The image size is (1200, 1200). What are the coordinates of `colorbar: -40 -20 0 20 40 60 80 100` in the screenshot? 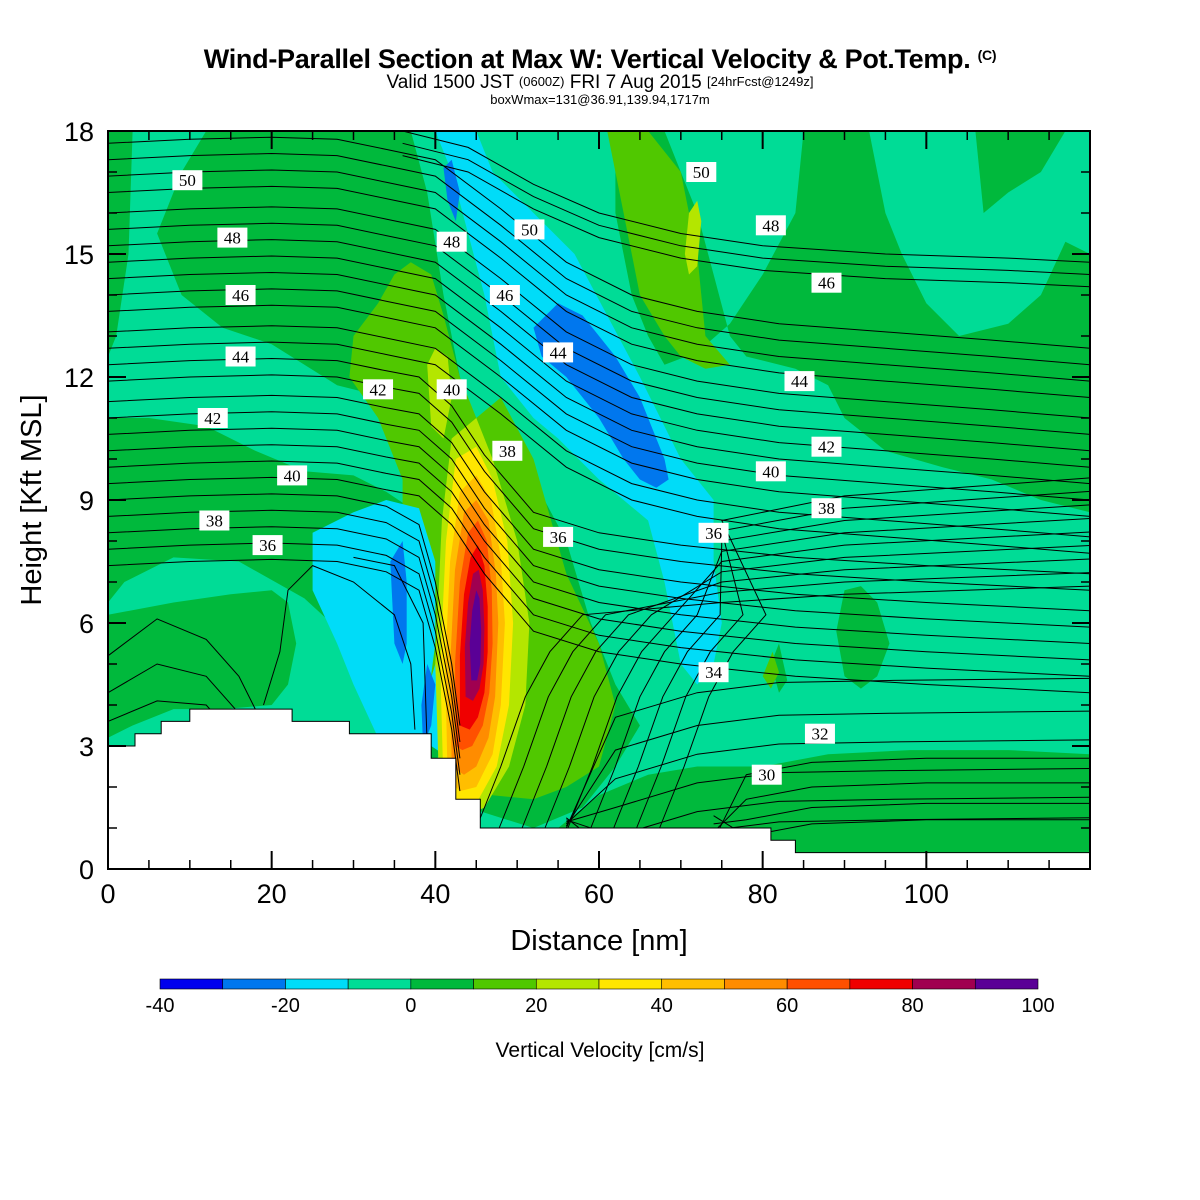 It's located at (600, 997).